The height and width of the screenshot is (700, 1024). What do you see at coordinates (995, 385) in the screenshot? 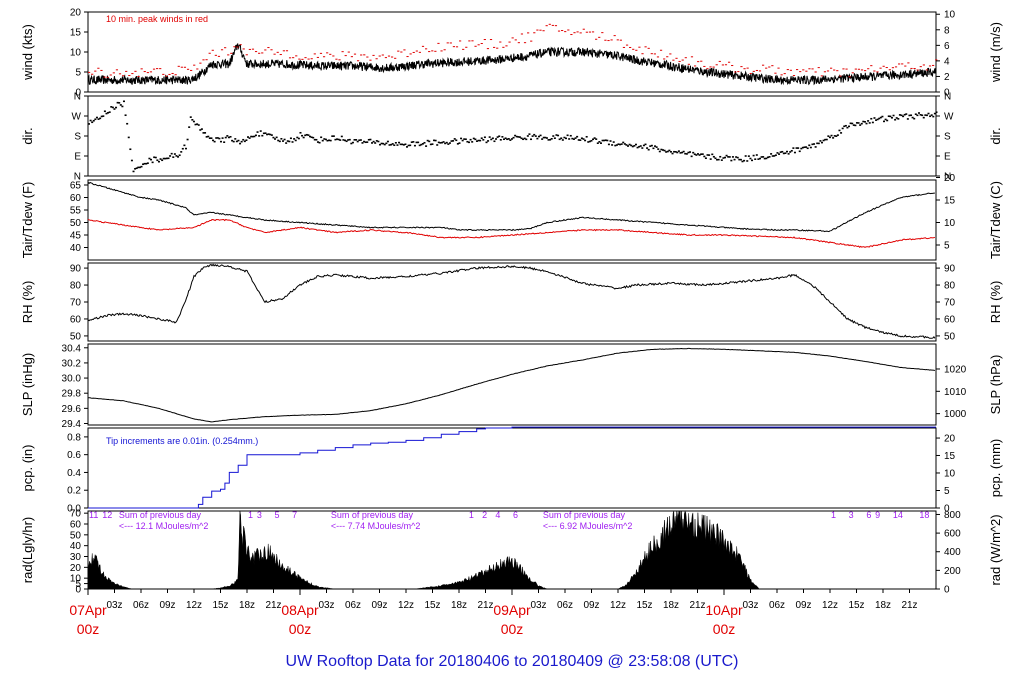
I see `slp-ylabel-right: SLP (hPa)` at bounding box center [995, 385].